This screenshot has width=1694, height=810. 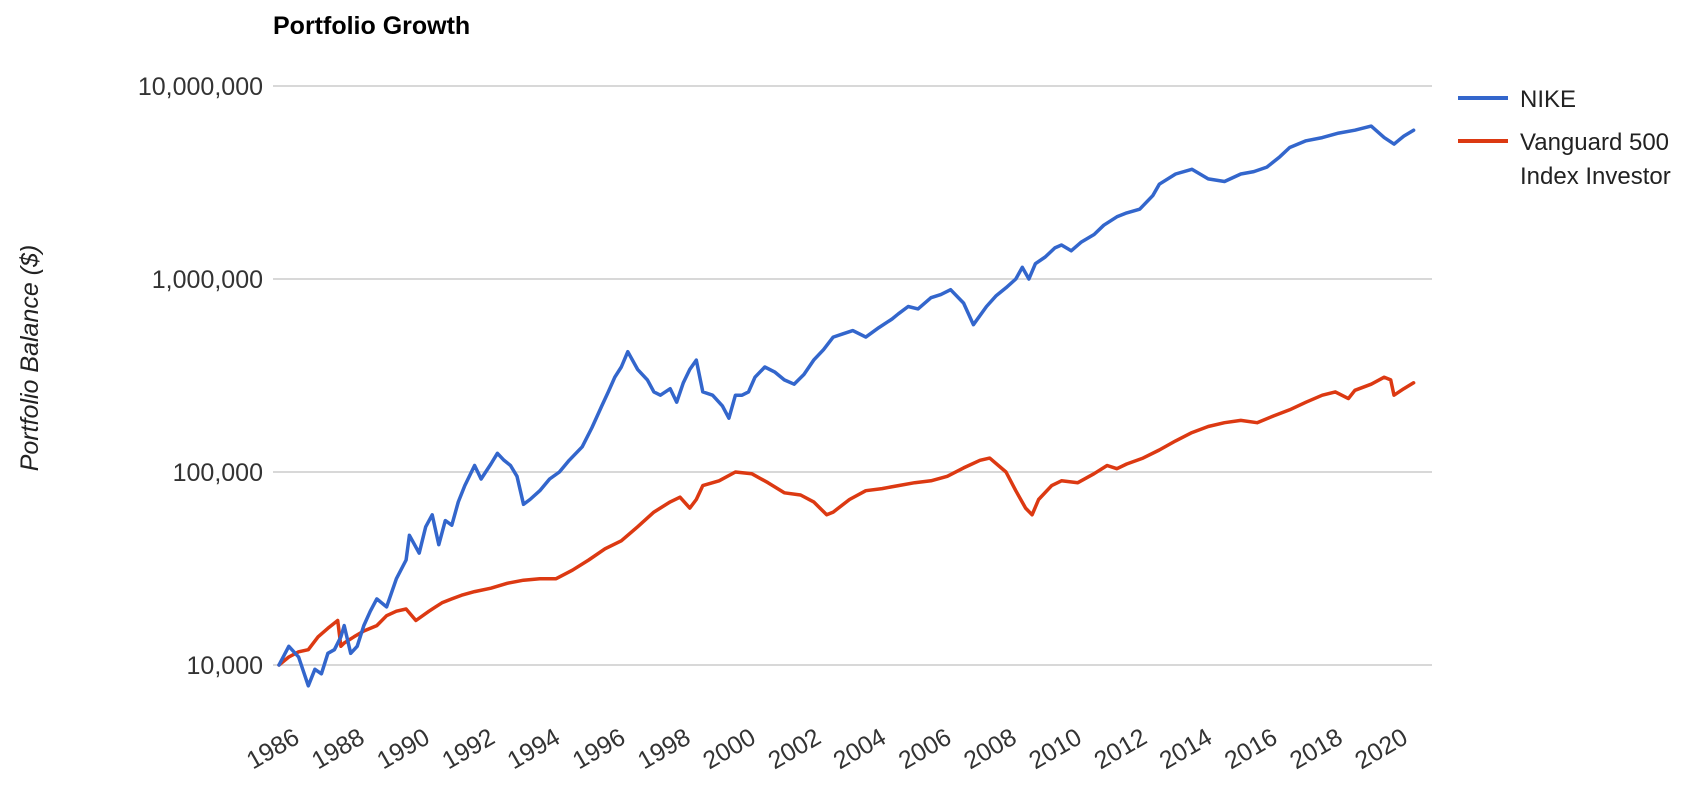 I want to click on x-tick-label: 2008, so click(x=990, y=749).